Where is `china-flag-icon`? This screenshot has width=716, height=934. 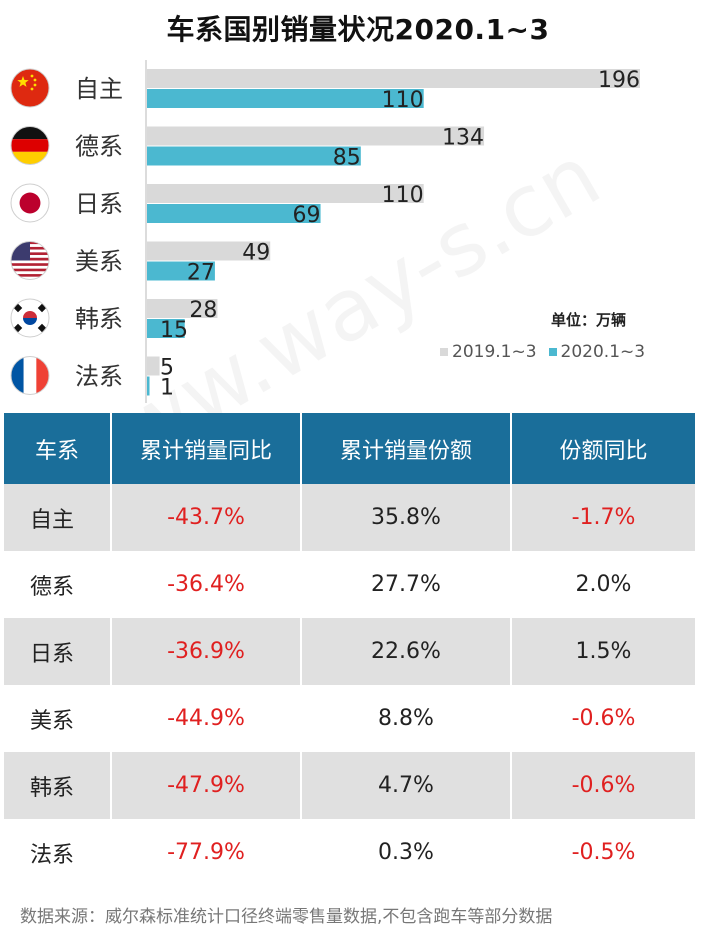
china-flag-icon is located at coordinates (30, 88).